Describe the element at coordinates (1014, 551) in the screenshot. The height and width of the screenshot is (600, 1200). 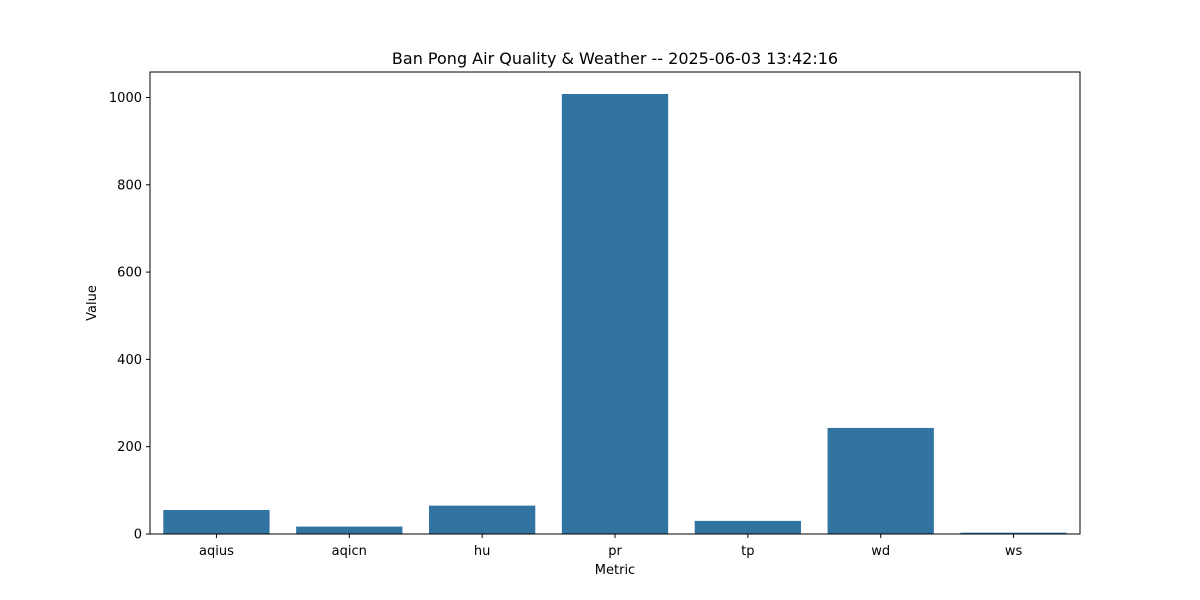
I see `x-tick-label-ws: ws` at that location.